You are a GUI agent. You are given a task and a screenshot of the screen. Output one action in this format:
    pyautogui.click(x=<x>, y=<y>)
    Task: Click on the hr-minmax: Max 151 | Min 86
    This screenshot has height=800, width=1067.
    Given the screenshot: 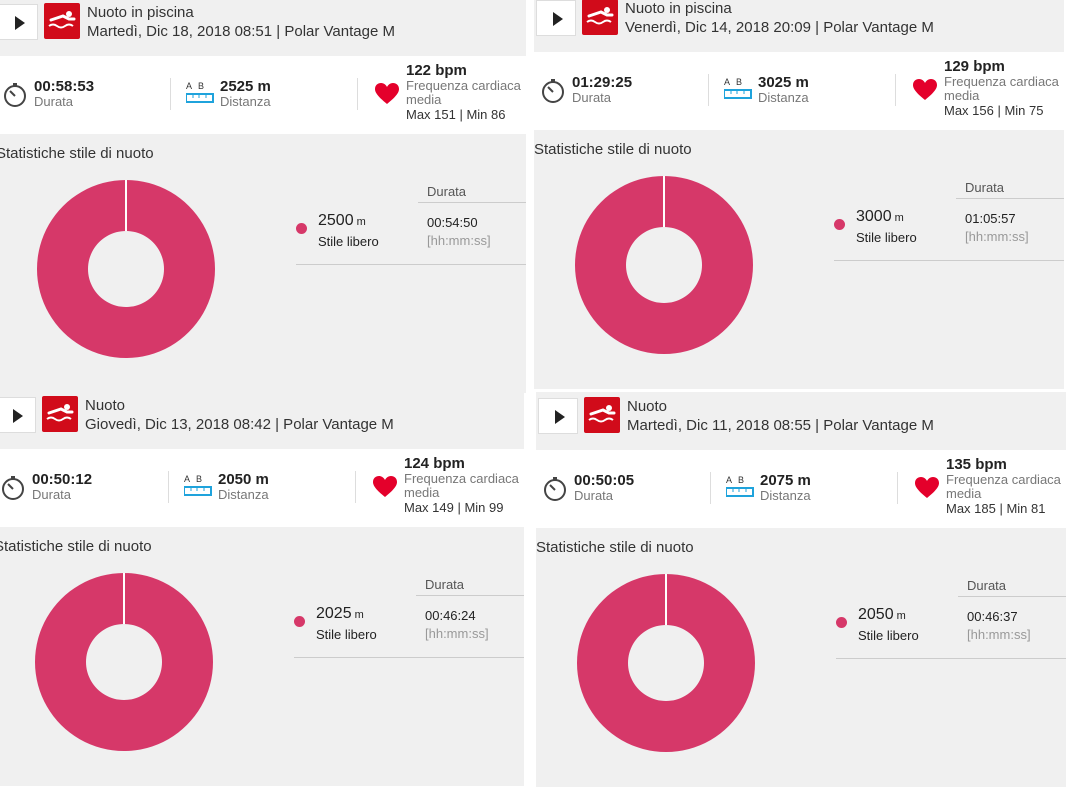 What is the action you would take?
    pyautogui.click(x=456, y=114)
    